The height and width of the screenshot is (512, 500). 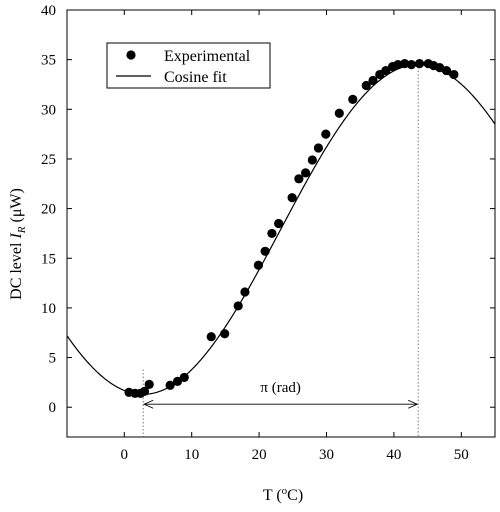 I want to click on y-tick-label: 30, so click(x=48, y=110).